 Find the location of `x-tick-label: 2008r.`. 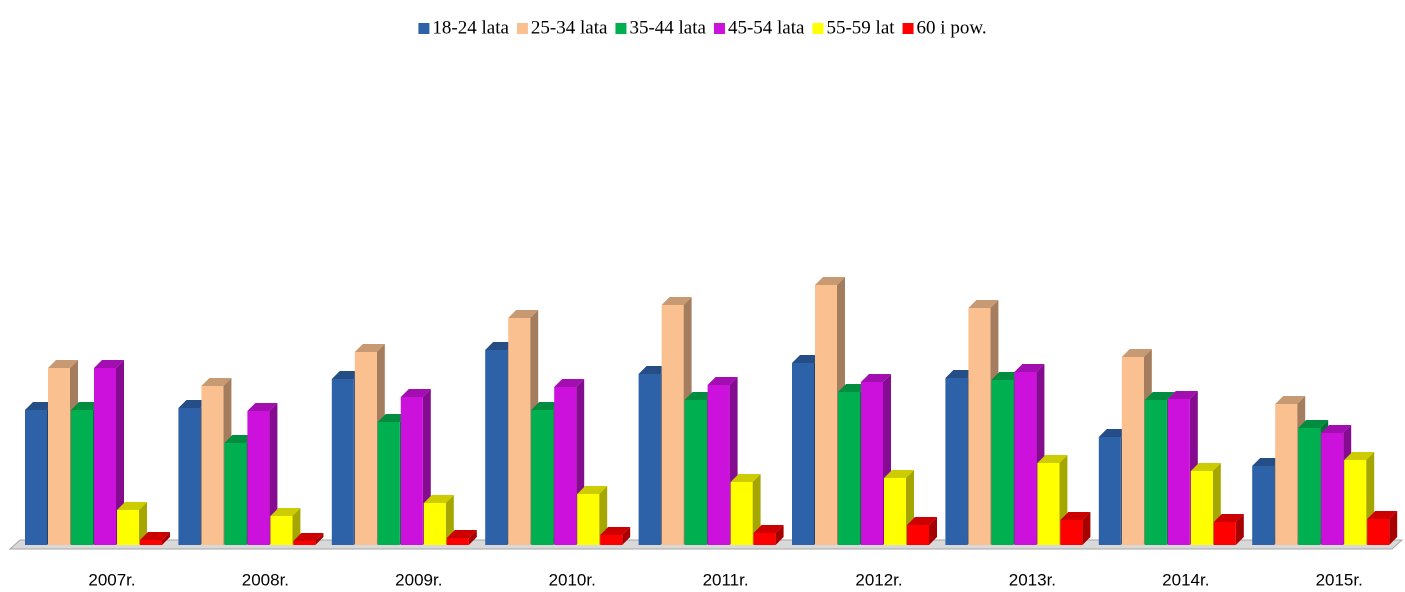

x-tick-label: 2008r. is located at coordinates (265, 579).